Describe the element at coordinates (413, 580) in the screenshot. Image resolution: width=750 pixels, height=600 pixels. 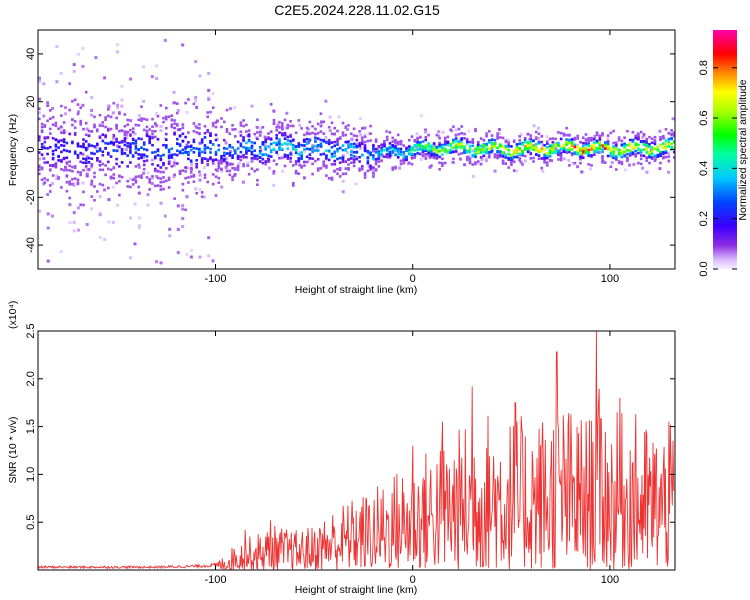
I see `x-tick-label: 0` at that location.